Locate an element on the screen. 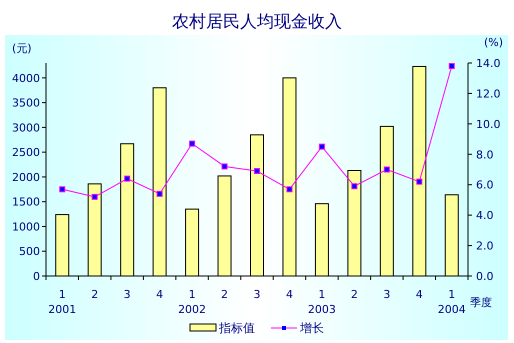 The image size is (514, 343). ytick: 1000 is located at coordinates (26, 227).